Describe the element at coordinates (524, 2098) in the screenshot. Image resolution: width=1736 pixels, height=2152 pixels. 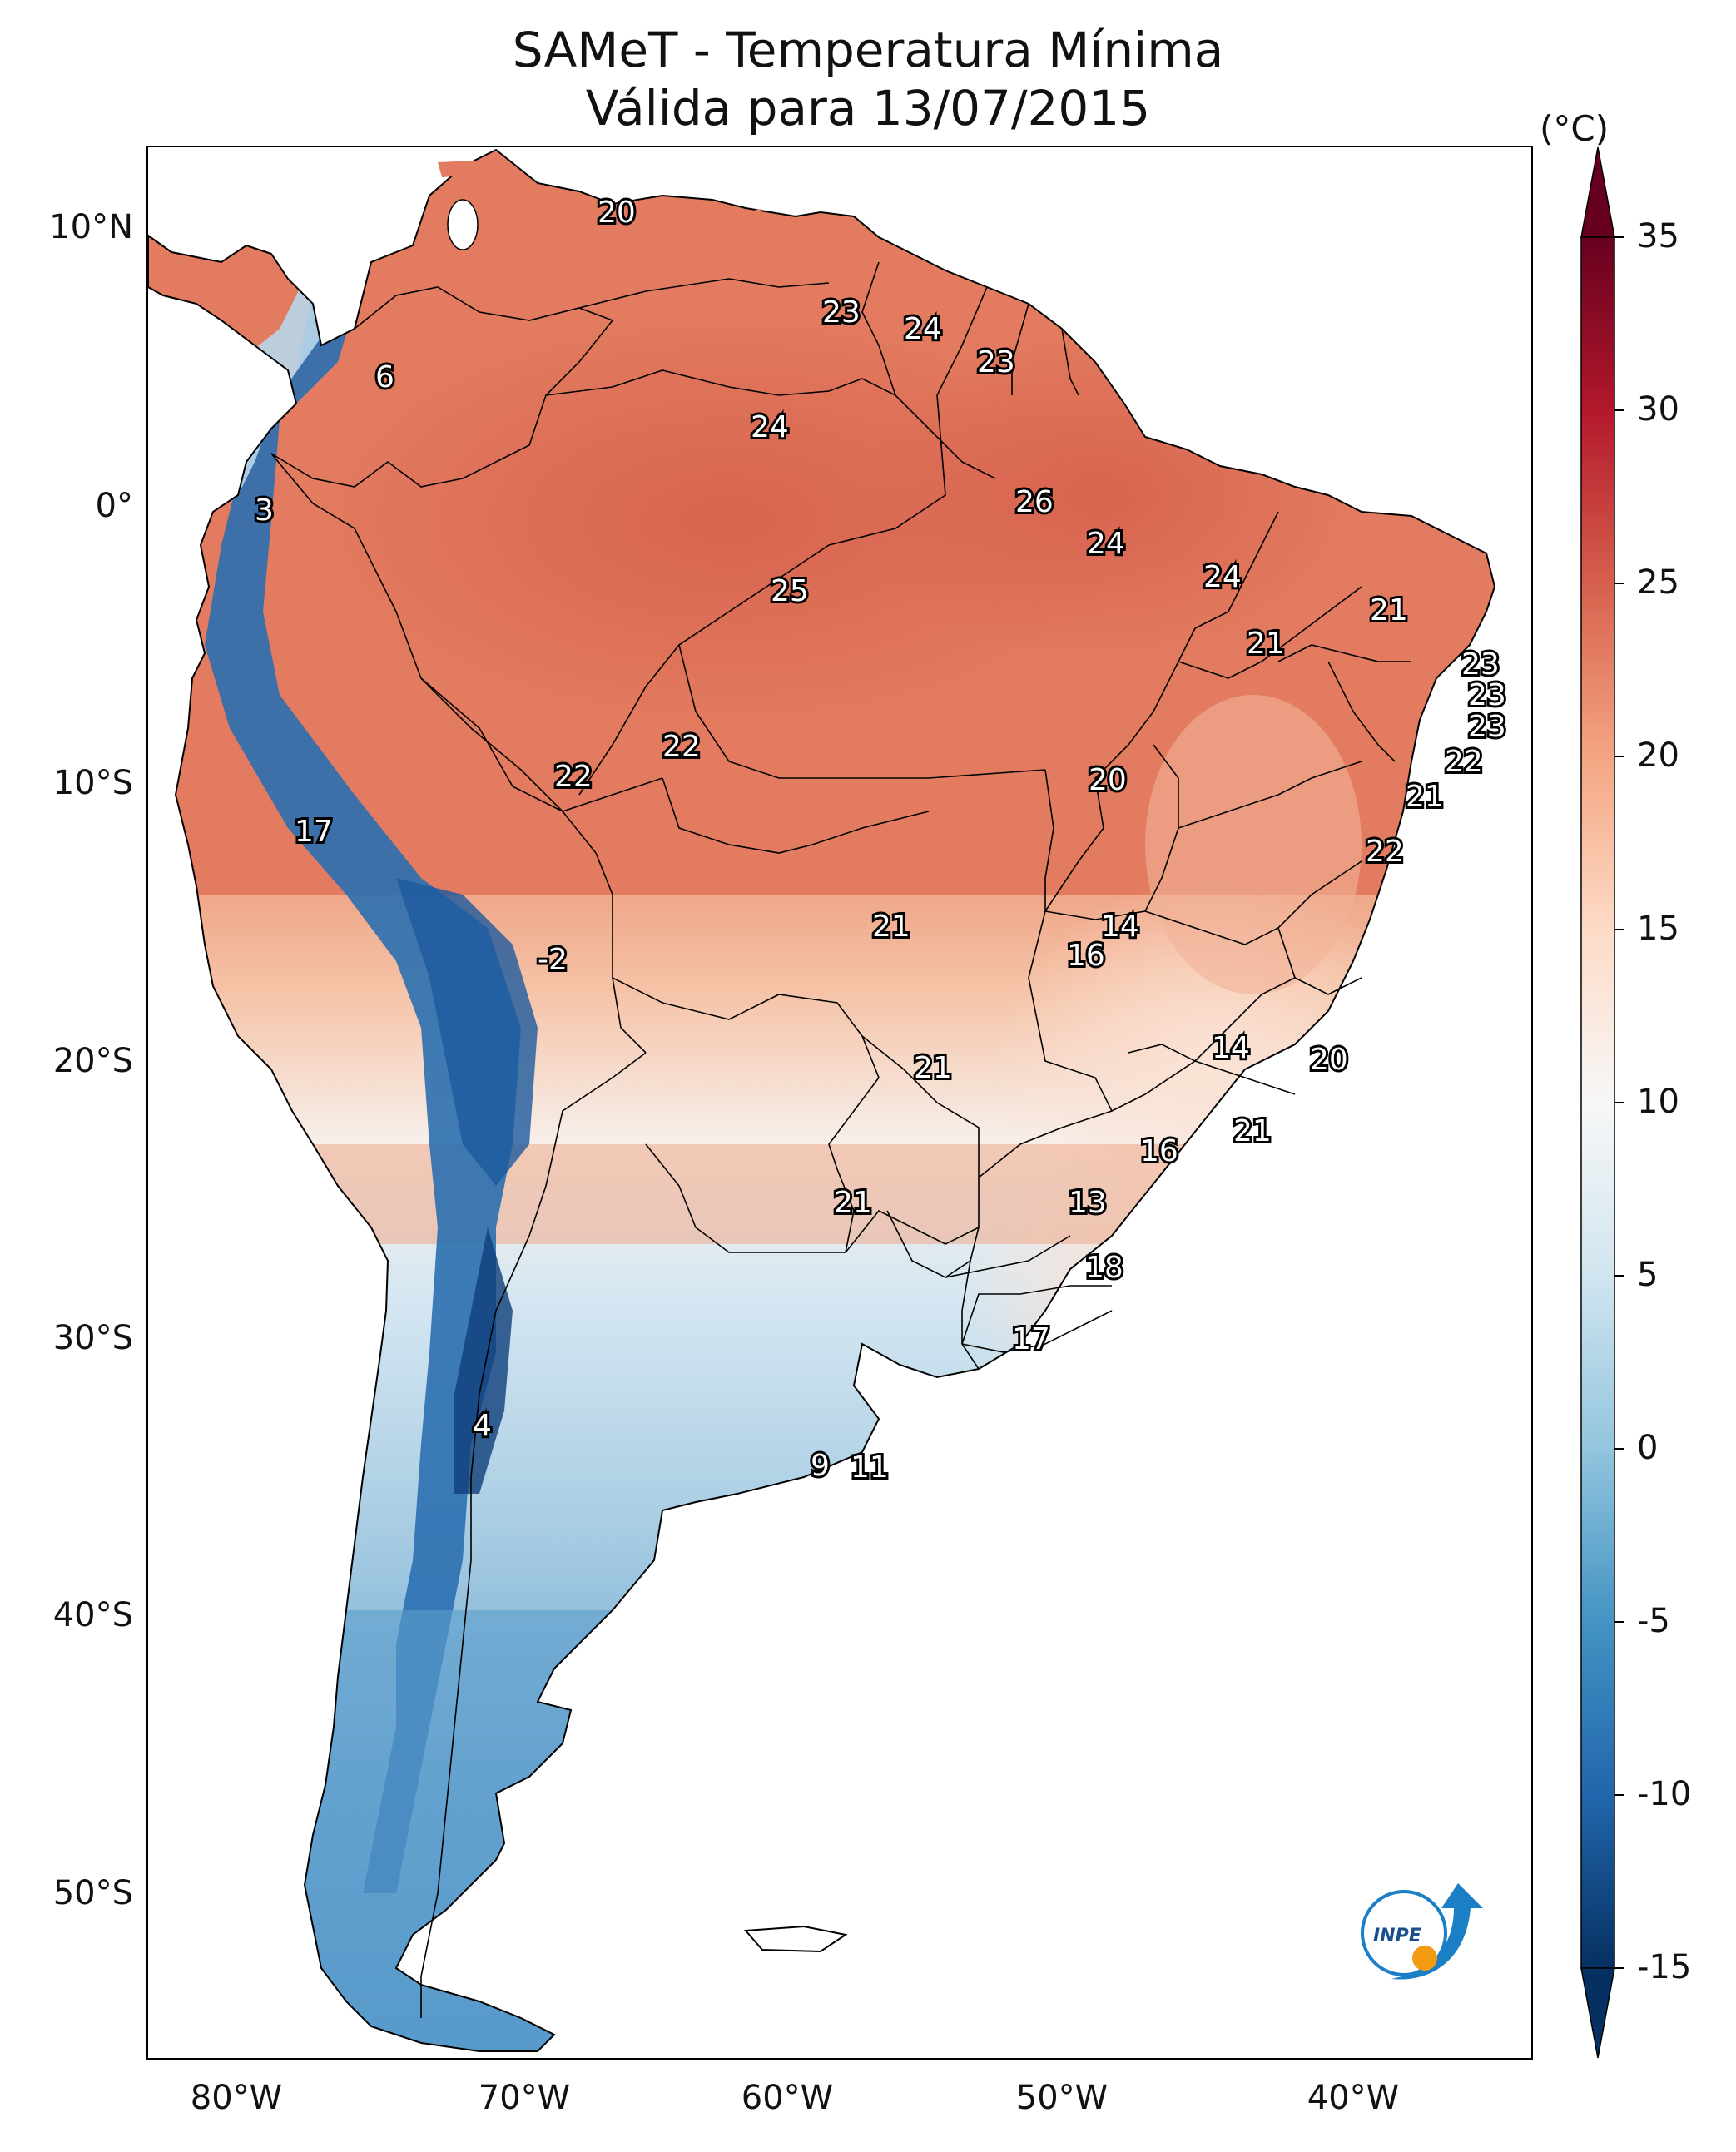
I see `lon-tick-70w: 70°W` at that location.